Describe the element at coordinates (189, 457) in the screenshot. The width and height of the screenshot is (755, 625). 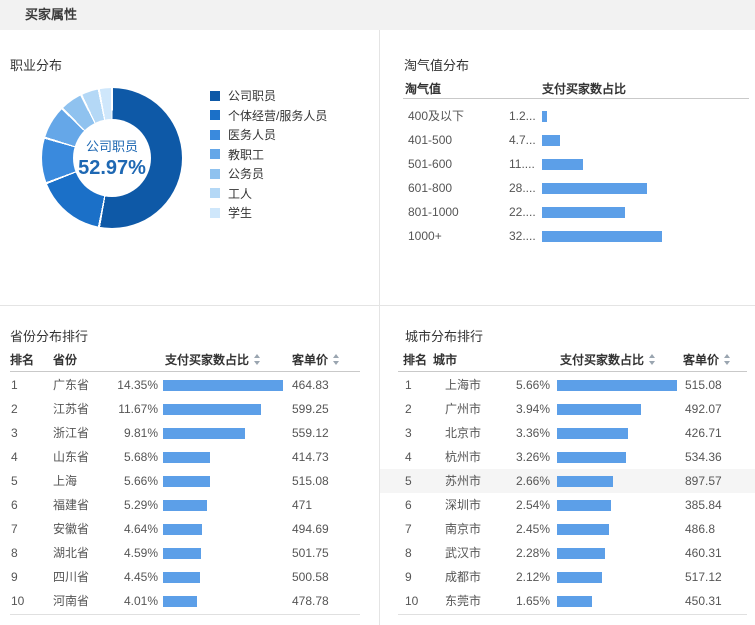
I see `table-row: 4 山东省 5.68% 414.73` at that location.